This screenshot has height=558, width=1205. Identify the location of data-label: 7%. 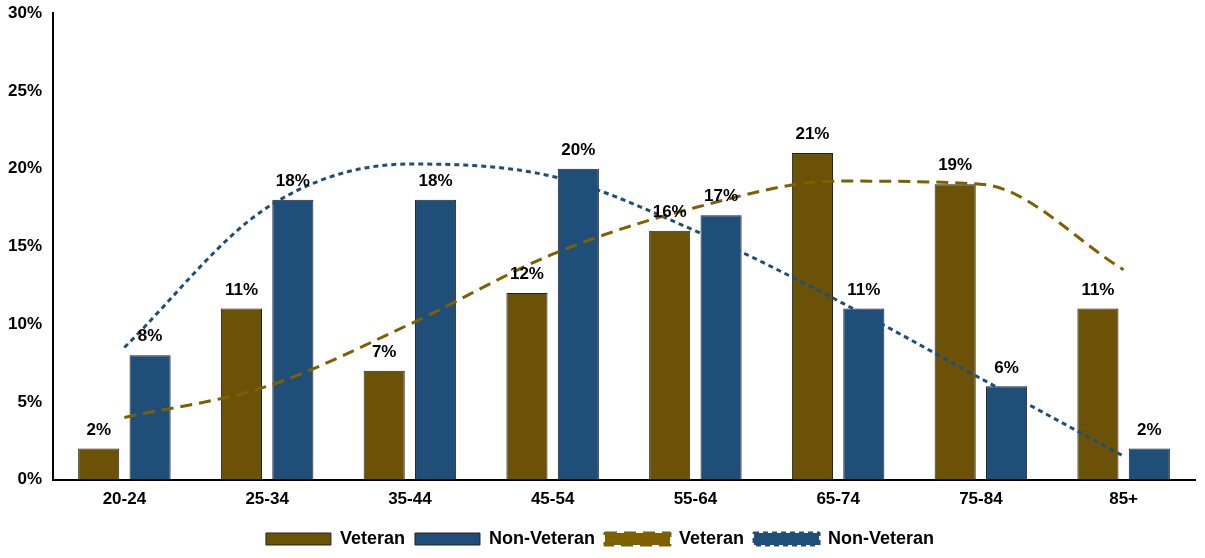
(384, 351).